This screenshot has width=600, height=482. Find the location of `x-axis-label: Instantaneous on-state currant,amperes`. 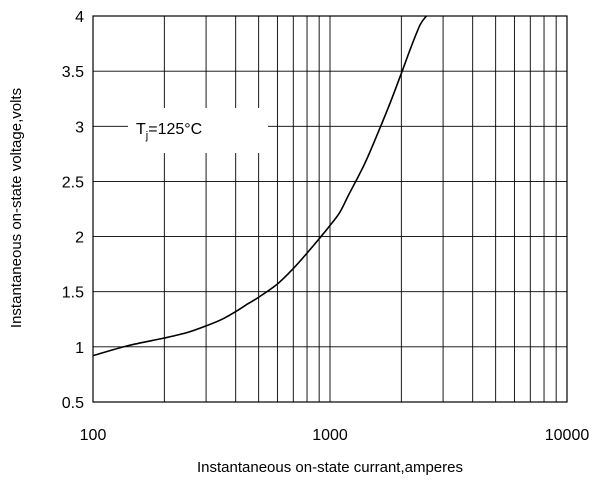

x-axis-label: Instantaneous on-state currant,amperes is located at coordinates (330, 467).